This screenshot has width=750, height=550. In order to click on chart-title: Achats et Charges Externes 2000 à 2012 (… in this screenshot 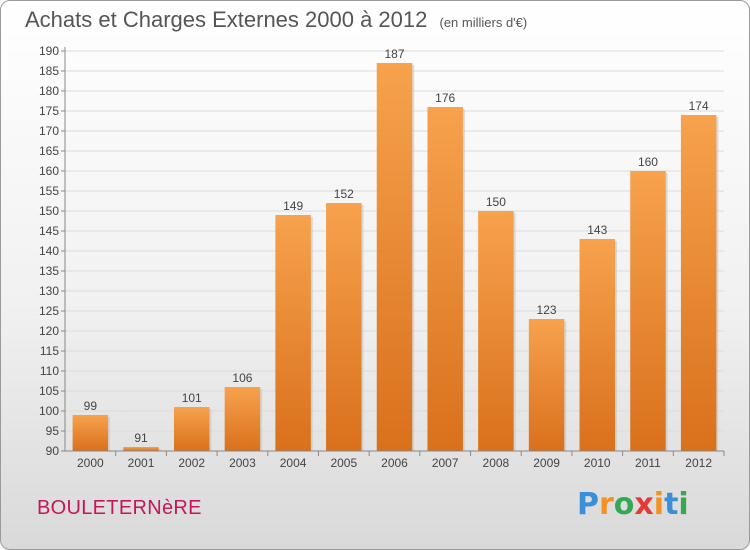, I will do `click(276, 20)`.